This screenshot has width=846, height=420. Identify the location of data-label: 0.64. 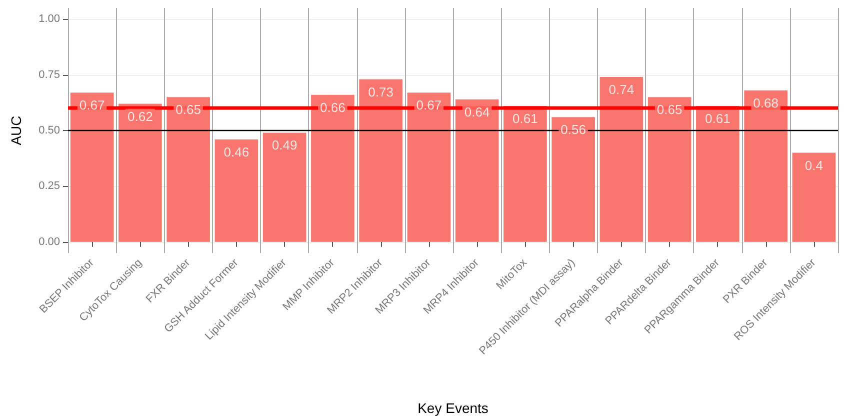
(477, 112).